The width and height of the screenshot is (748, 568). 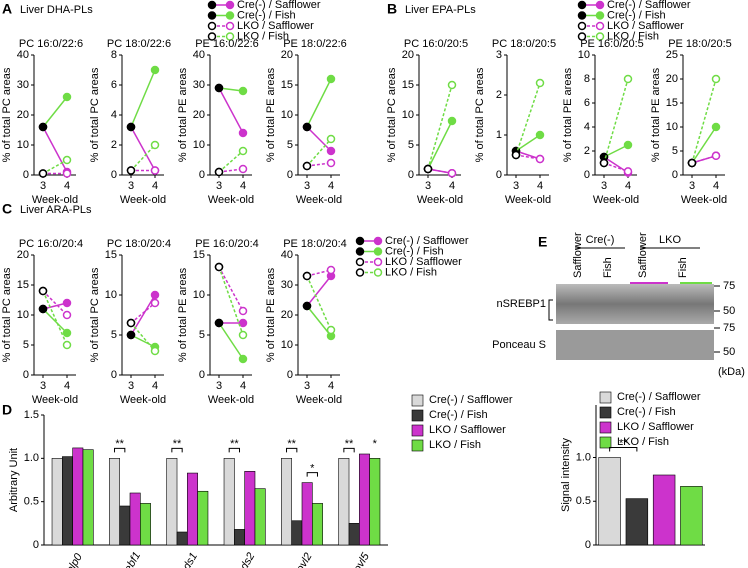 What do you see at coordinates (499, 55) in the screenshot?
I see `y-tick-label: 3` at bounding box center [499, 55].